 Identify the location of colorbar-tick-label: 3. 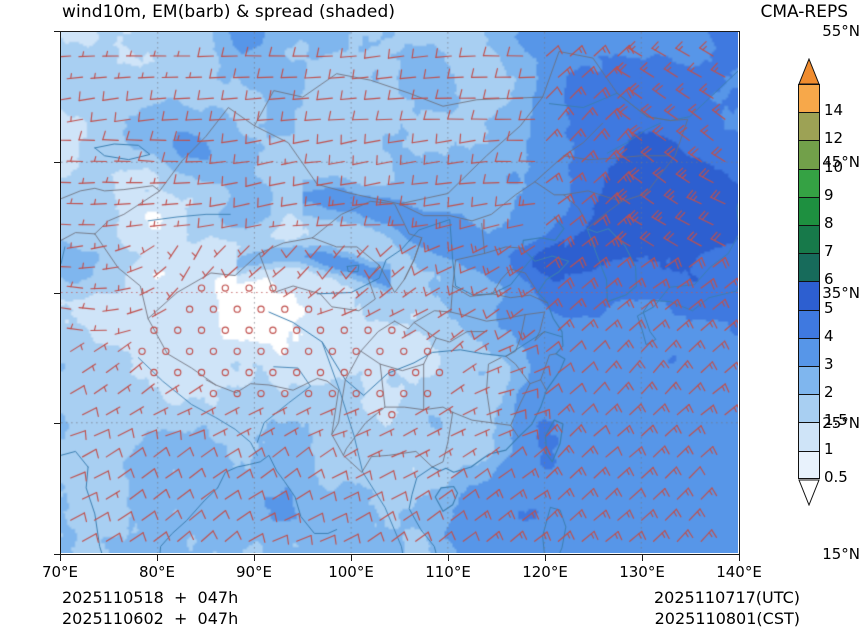
(829, 364).